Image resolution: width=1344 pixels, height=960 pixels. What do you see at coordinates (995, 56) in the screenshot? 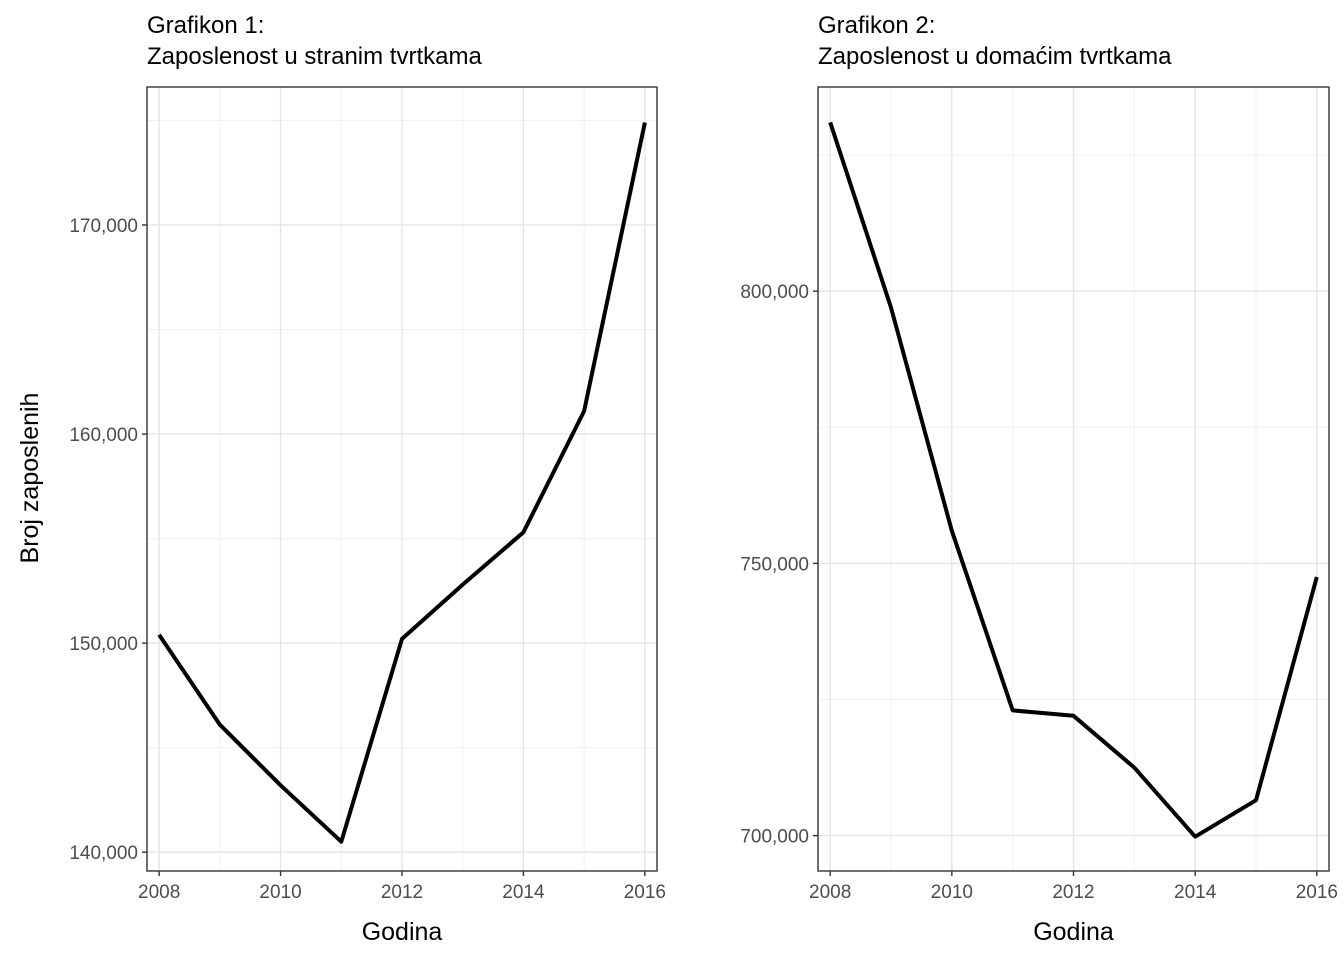
I see `chart-subtitle: Zaposlenost u domaćim tvrtkama` at bounding box center [995, 56].